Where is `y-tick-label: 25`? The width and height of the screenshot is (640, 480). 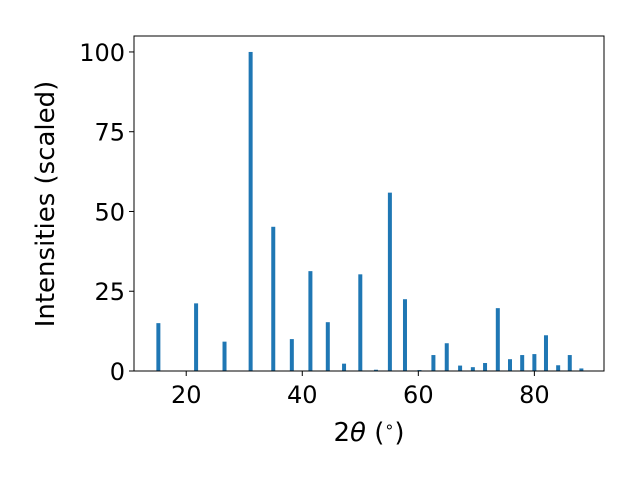 y-tick-label: 25 is located at coordinates (109, 292).